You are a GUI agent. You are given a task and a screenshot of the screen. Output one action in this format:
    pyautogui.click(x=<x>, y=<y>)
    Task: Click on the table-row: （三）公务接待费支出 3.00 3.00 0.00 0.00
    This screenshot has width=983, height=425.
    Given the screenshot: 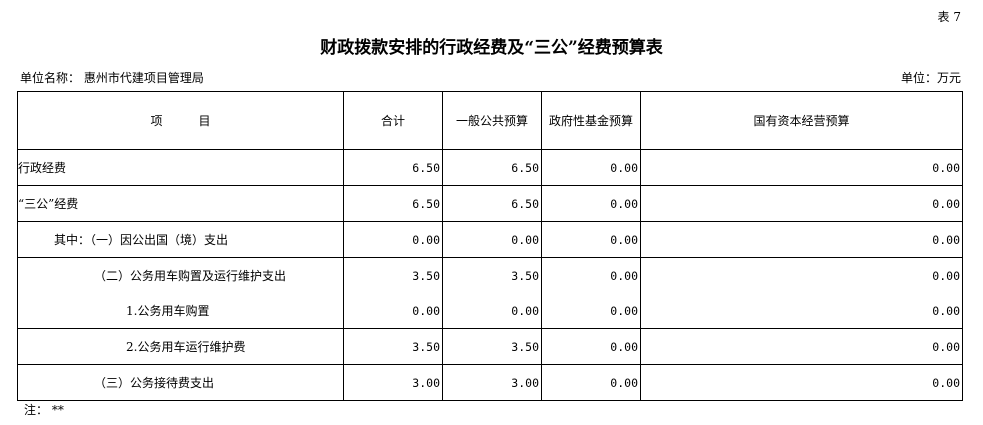 What is the action you would take?
    pyautogui.click(x=490, y=382)
    